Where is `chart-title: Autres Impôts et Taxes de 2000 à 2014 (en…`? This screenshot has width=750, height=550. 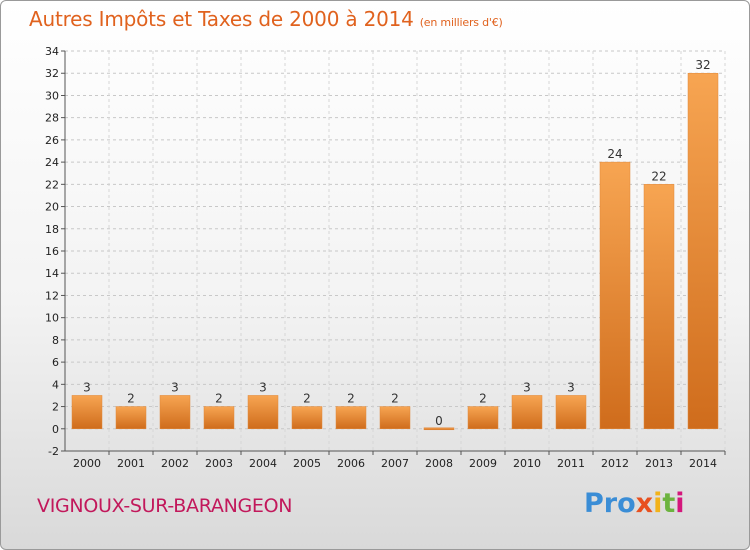 chart-title: Autres Impôts et Taxes de 2000 à 2014 (en… is located at coordinates (266, 19).